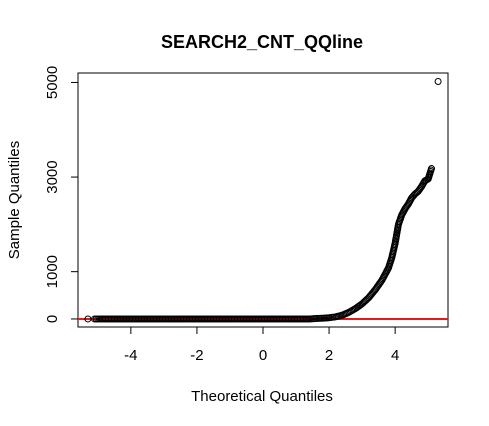 The image size is (489, 426). Describe the element at coordinates (61, 194) in the screenshot. I see `y-axis: 0 1000 3000 5000` at that location.